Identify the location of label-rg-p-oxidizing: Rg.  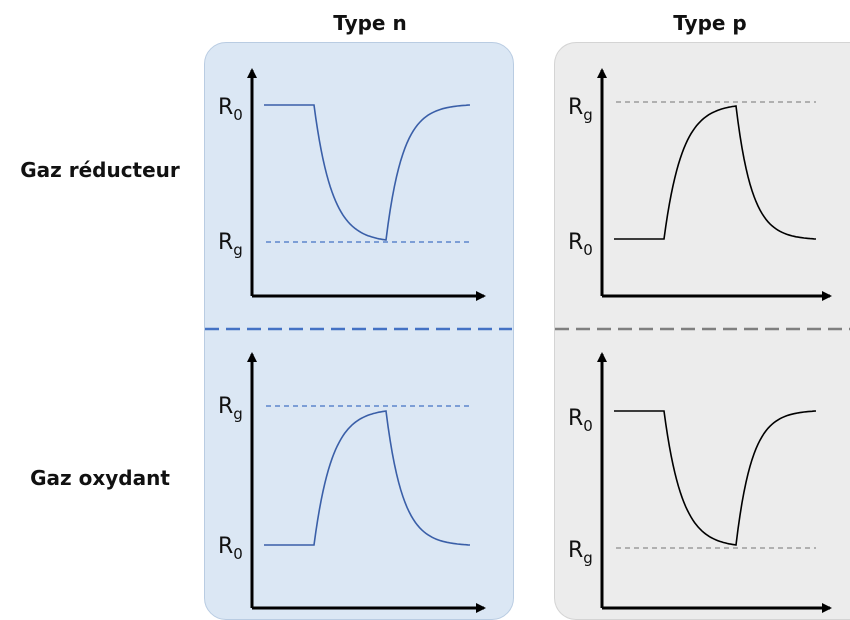
(580, 552).